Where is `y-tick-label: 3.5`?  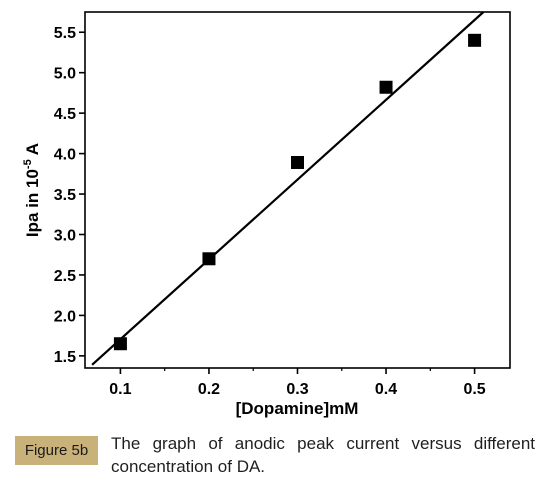 y-tick-label: 3.5 is located at coordinates (65, 195).